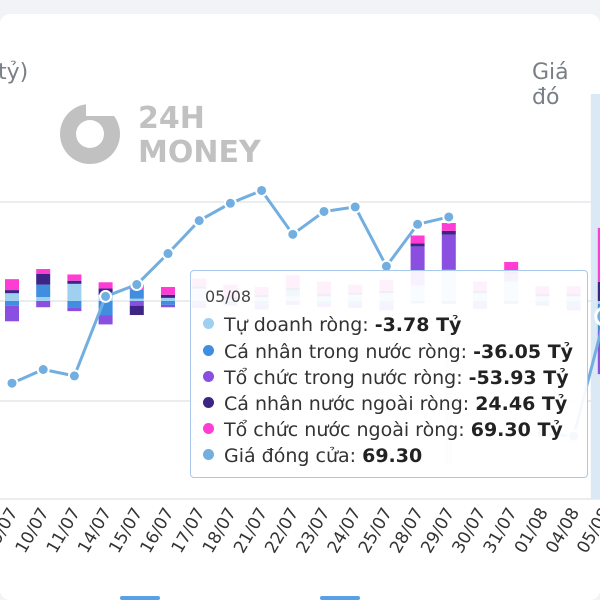 The height and width of the screenshot is (600, 600). I want to click on bar-29-07-s2, so click(448, 252).